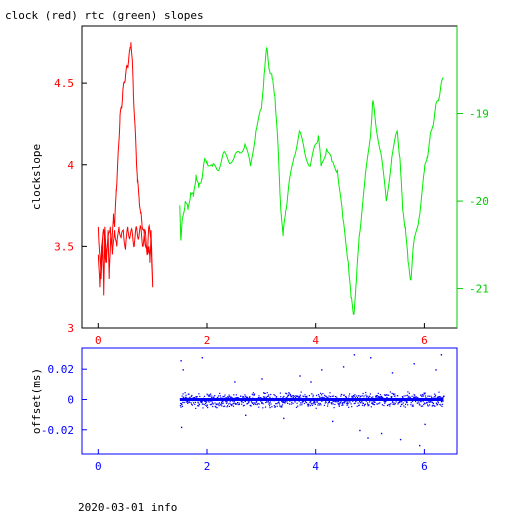 Image resolution: width=512 pixels, height=514 pixels. I want to click on clock-series-line, so click(125, 169).